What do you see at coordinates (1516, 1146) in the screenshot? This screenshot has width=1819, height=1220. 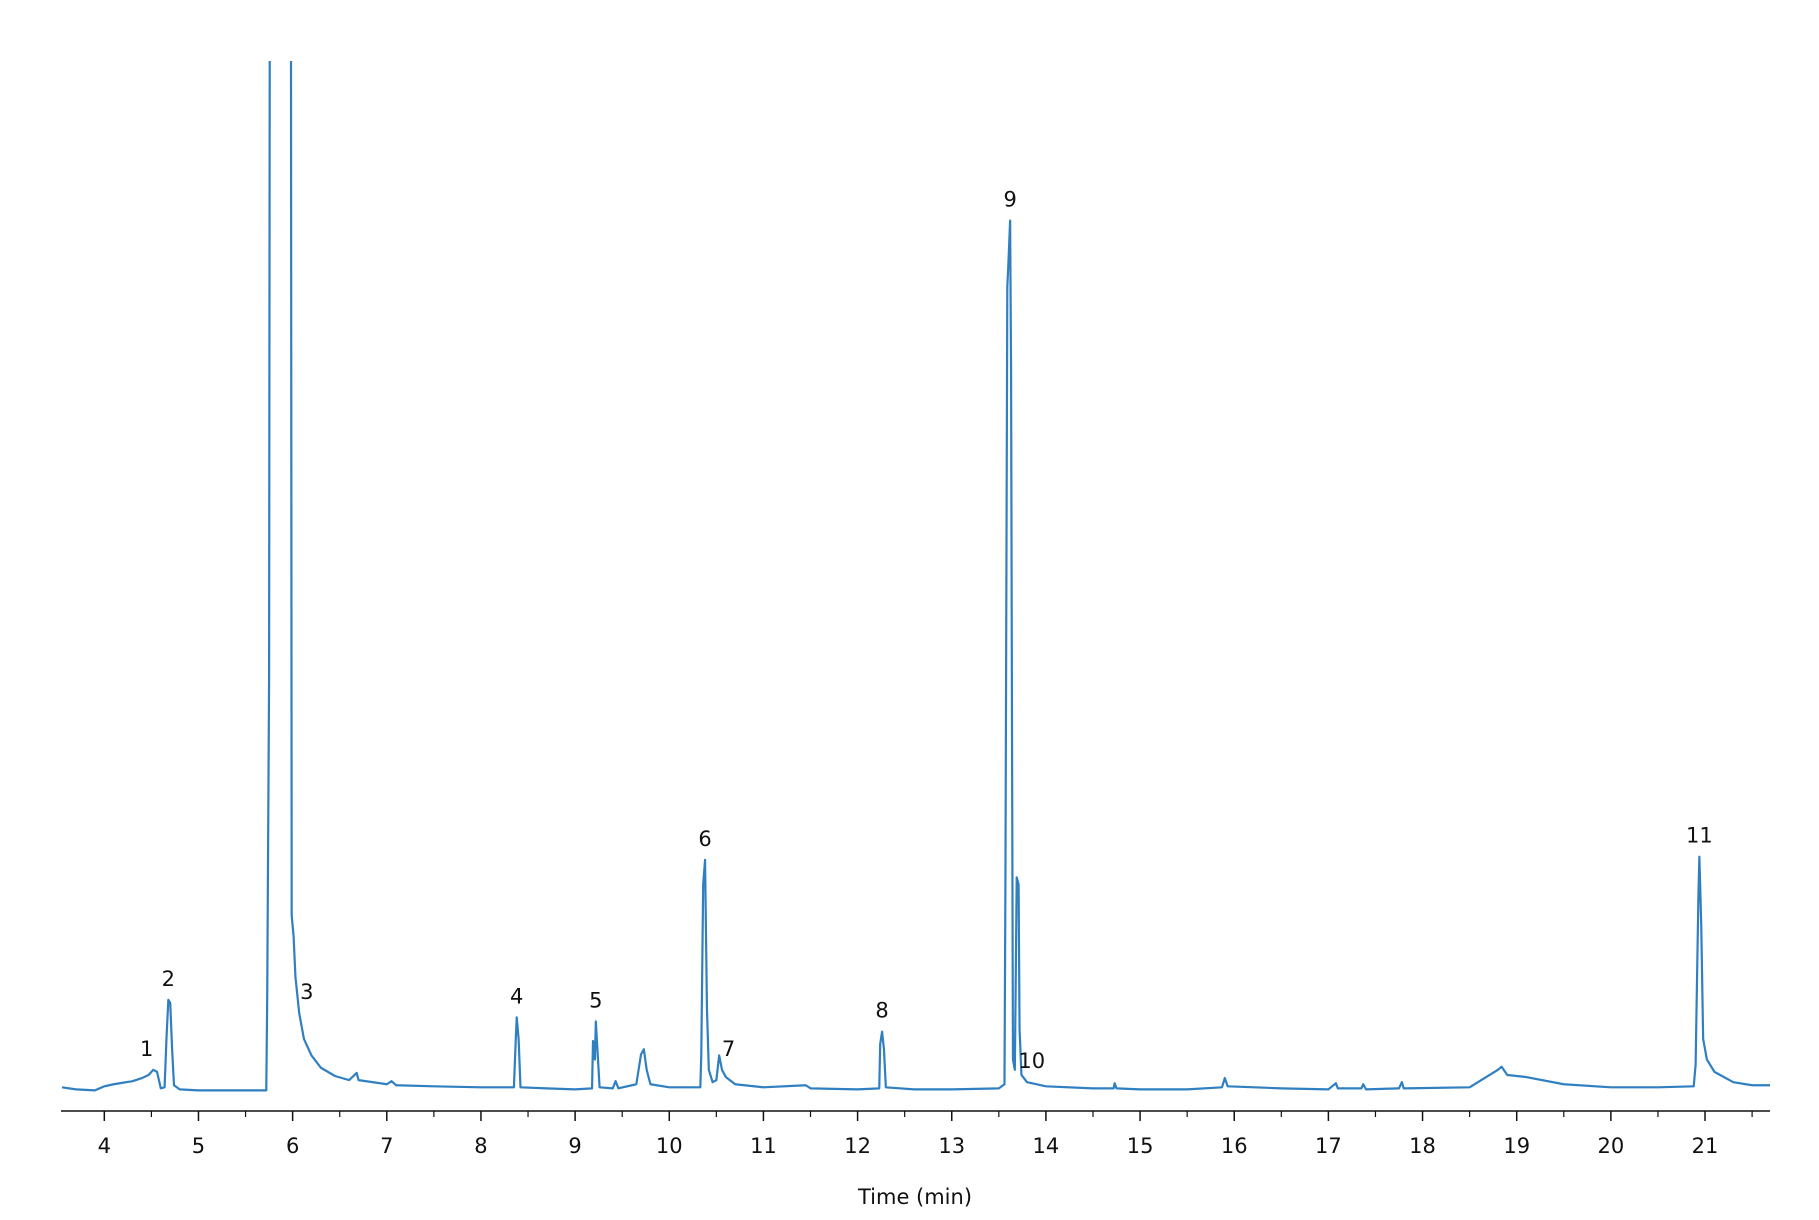 I see `x-tick-label: 19` at bounding box center [1516, 1146].